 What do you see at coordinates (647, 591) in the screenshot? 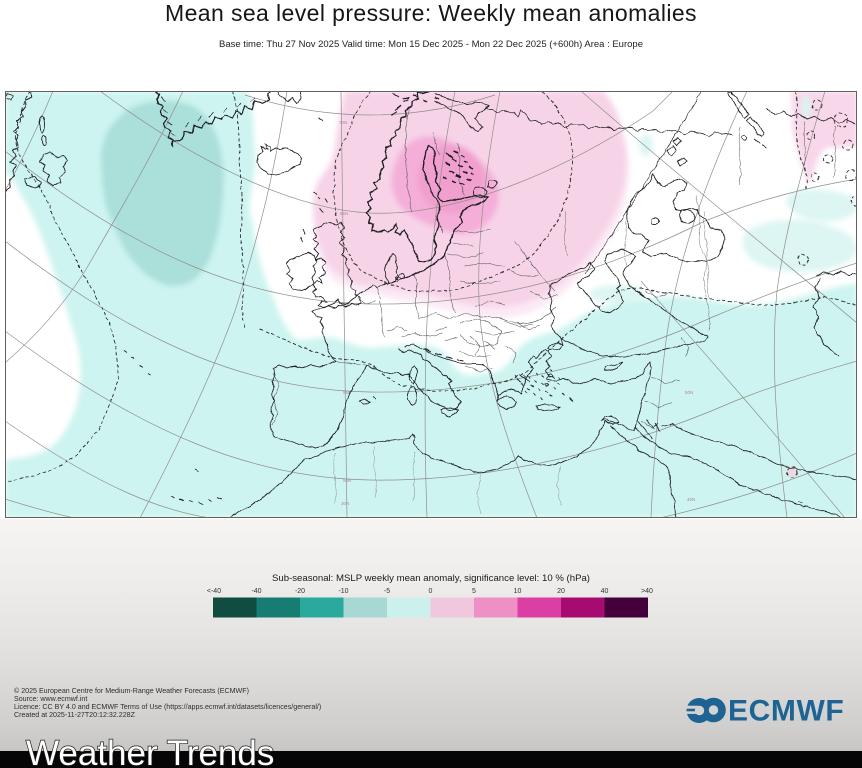
I see `svg-text: >40` at bounding box center [647, 591].